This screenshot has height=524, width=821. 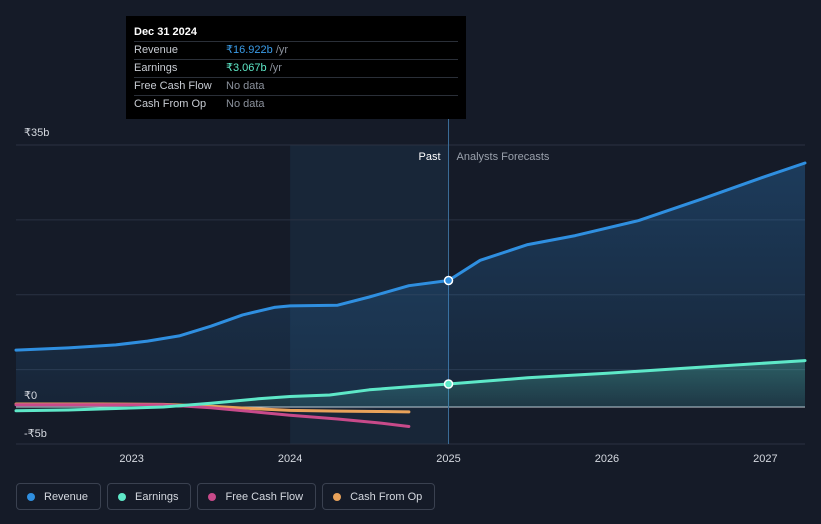 What do you see at coordinates (170, 104) in the screenshot?
I see `tooltip-label: Cash From Op` at bounding box center [170, 104].